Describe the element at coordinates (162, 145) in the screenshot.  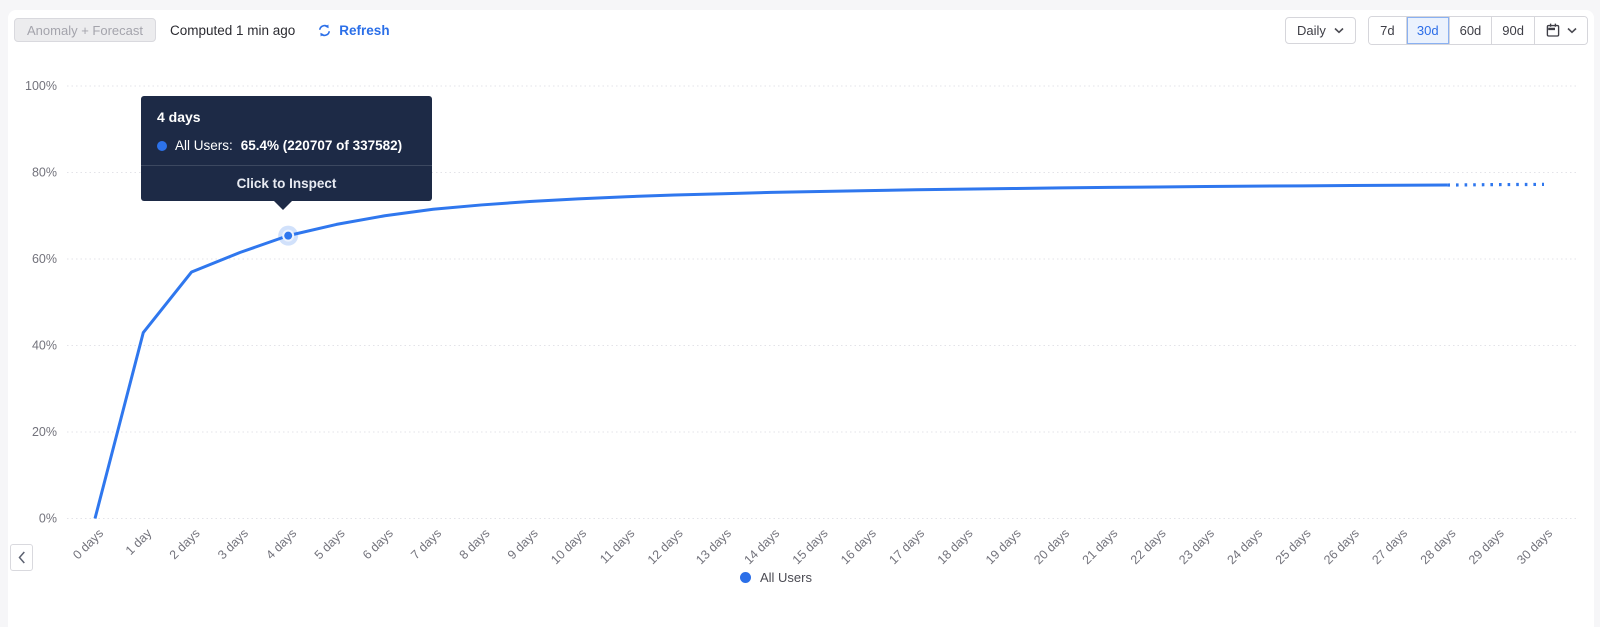
I see `series-color-dot` at that location.